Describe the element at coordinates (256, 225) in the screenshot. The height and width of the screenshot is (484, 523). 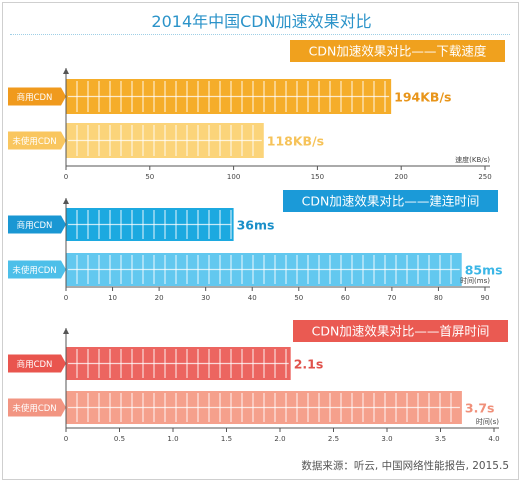
I see `chart2-value-label-1: 36ms` at that location.